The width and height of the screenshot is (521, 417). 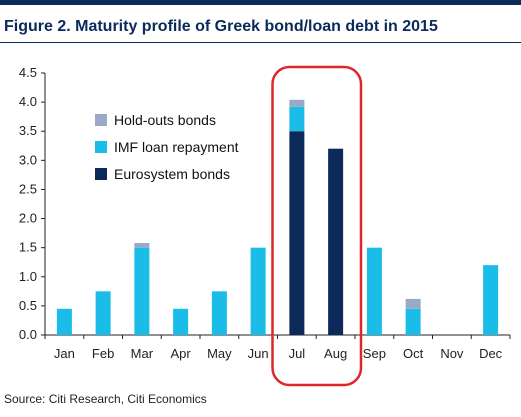 I want to click on bar-jul-hold-outs-bonds, so click(x=297, y=103).